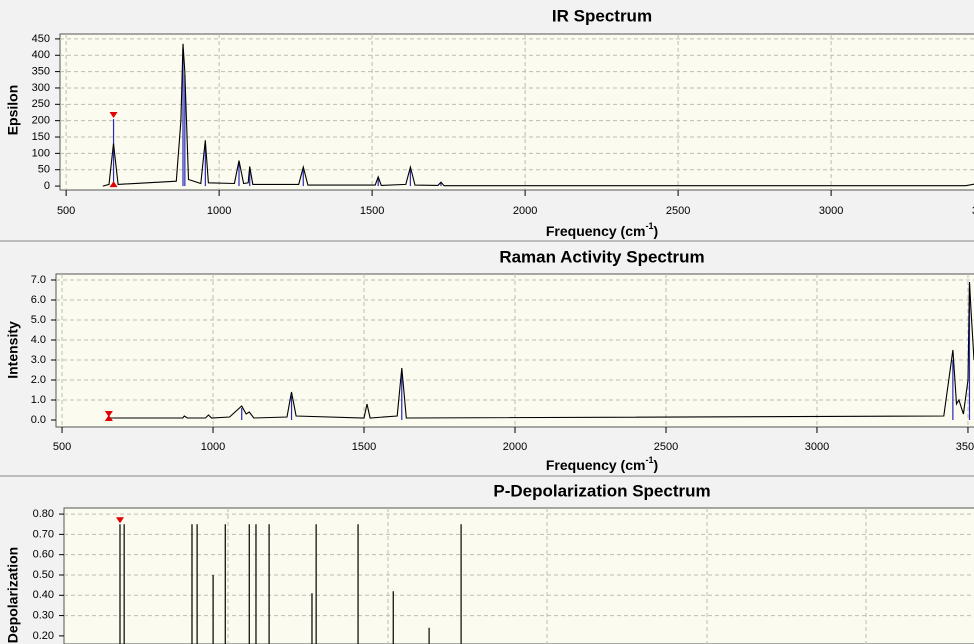 This screenshot has height=644, width=974. Describe the element at coordinates (43, 595) in the screenshot. I see `y-tick-label: 0.40` at that location.